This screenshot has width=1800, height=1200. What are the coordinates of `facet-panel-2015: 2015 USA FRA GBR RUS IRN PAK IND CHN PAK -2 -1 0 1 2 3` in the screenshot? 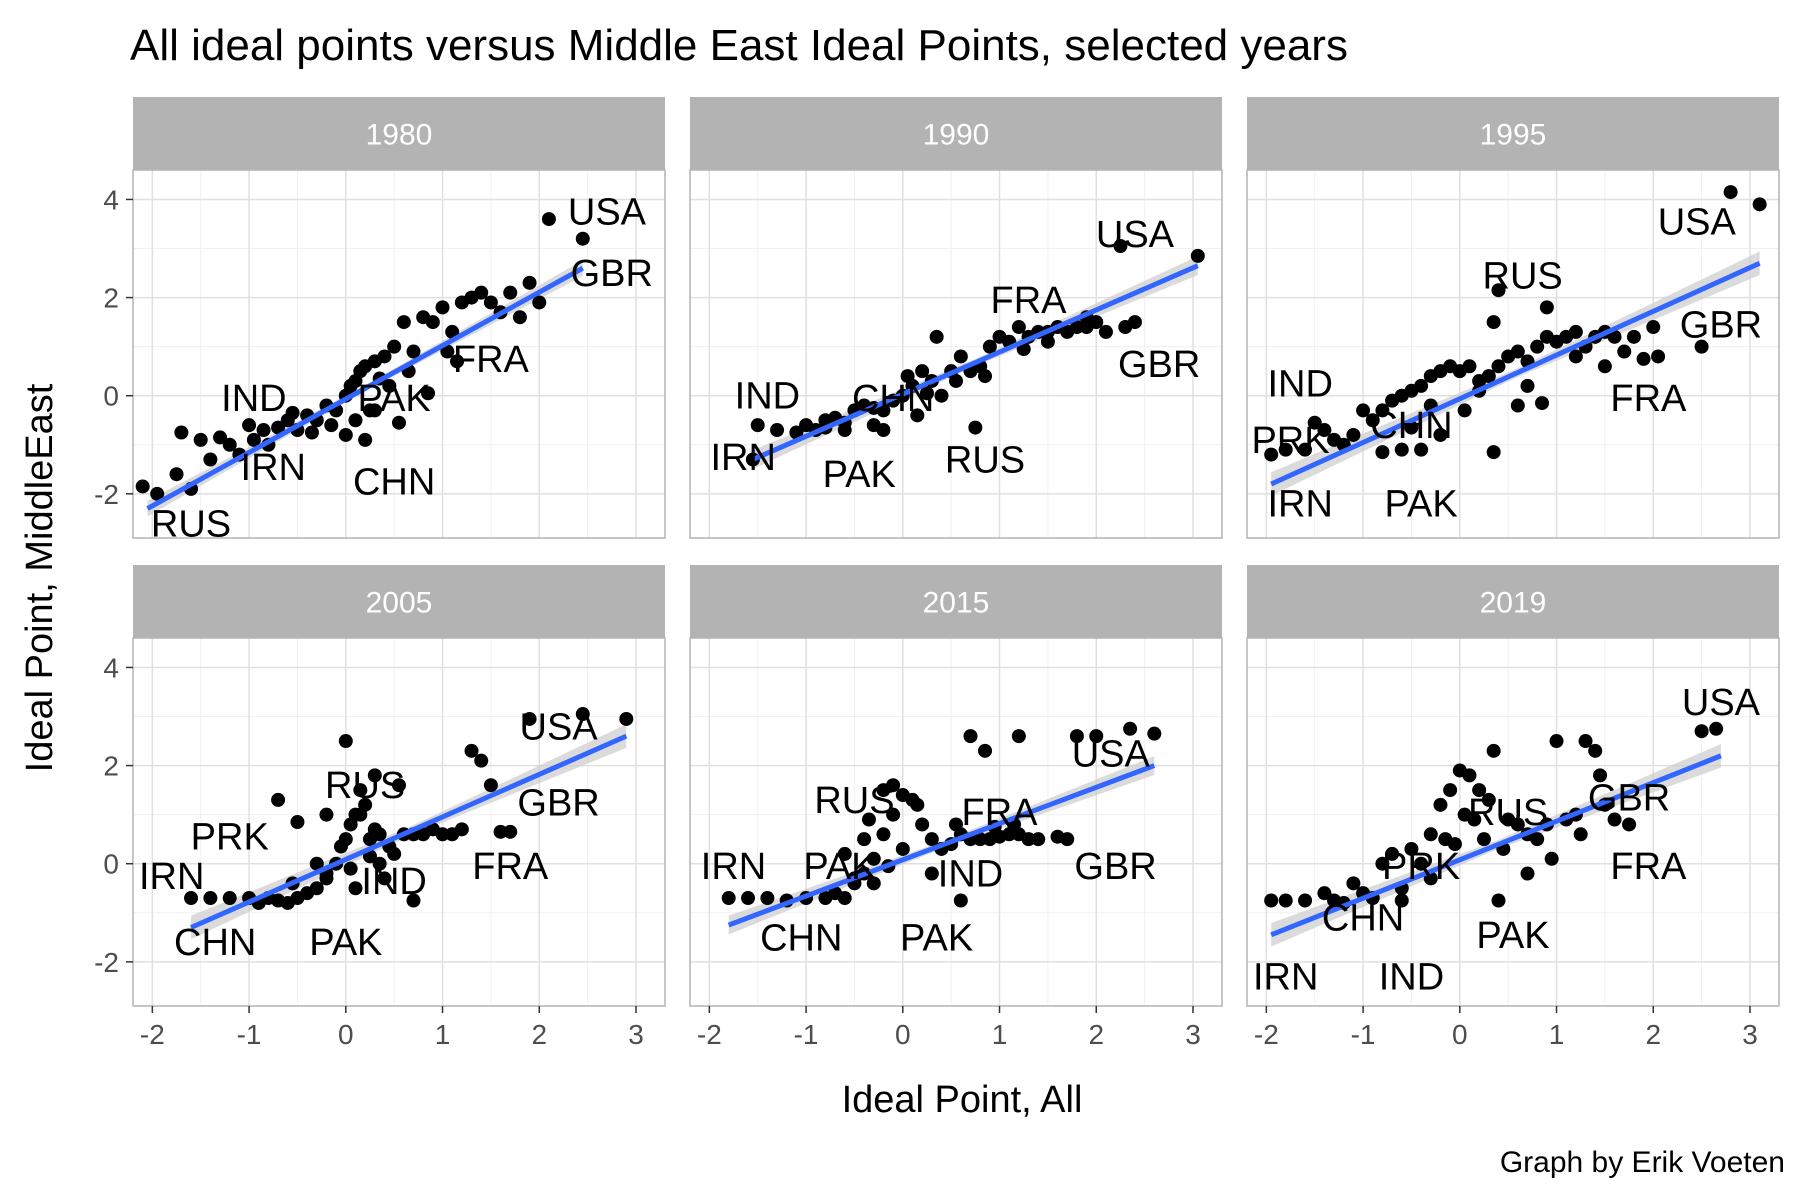 It's located at (956, 807).